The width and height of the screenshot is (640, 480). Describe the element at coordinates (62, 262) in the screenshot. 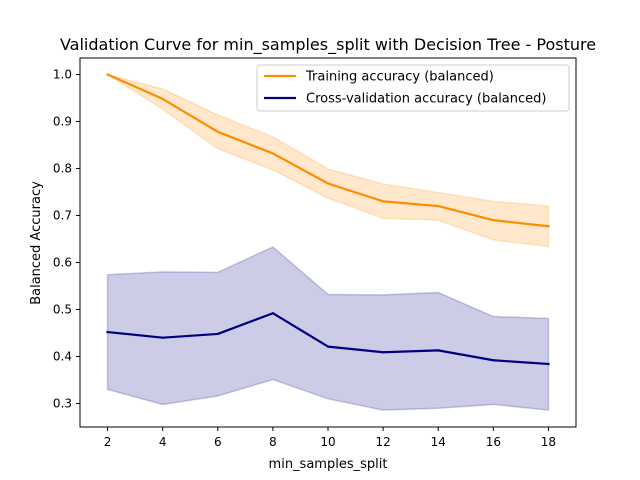

I see `y-tick-label: 0.6` at that location.